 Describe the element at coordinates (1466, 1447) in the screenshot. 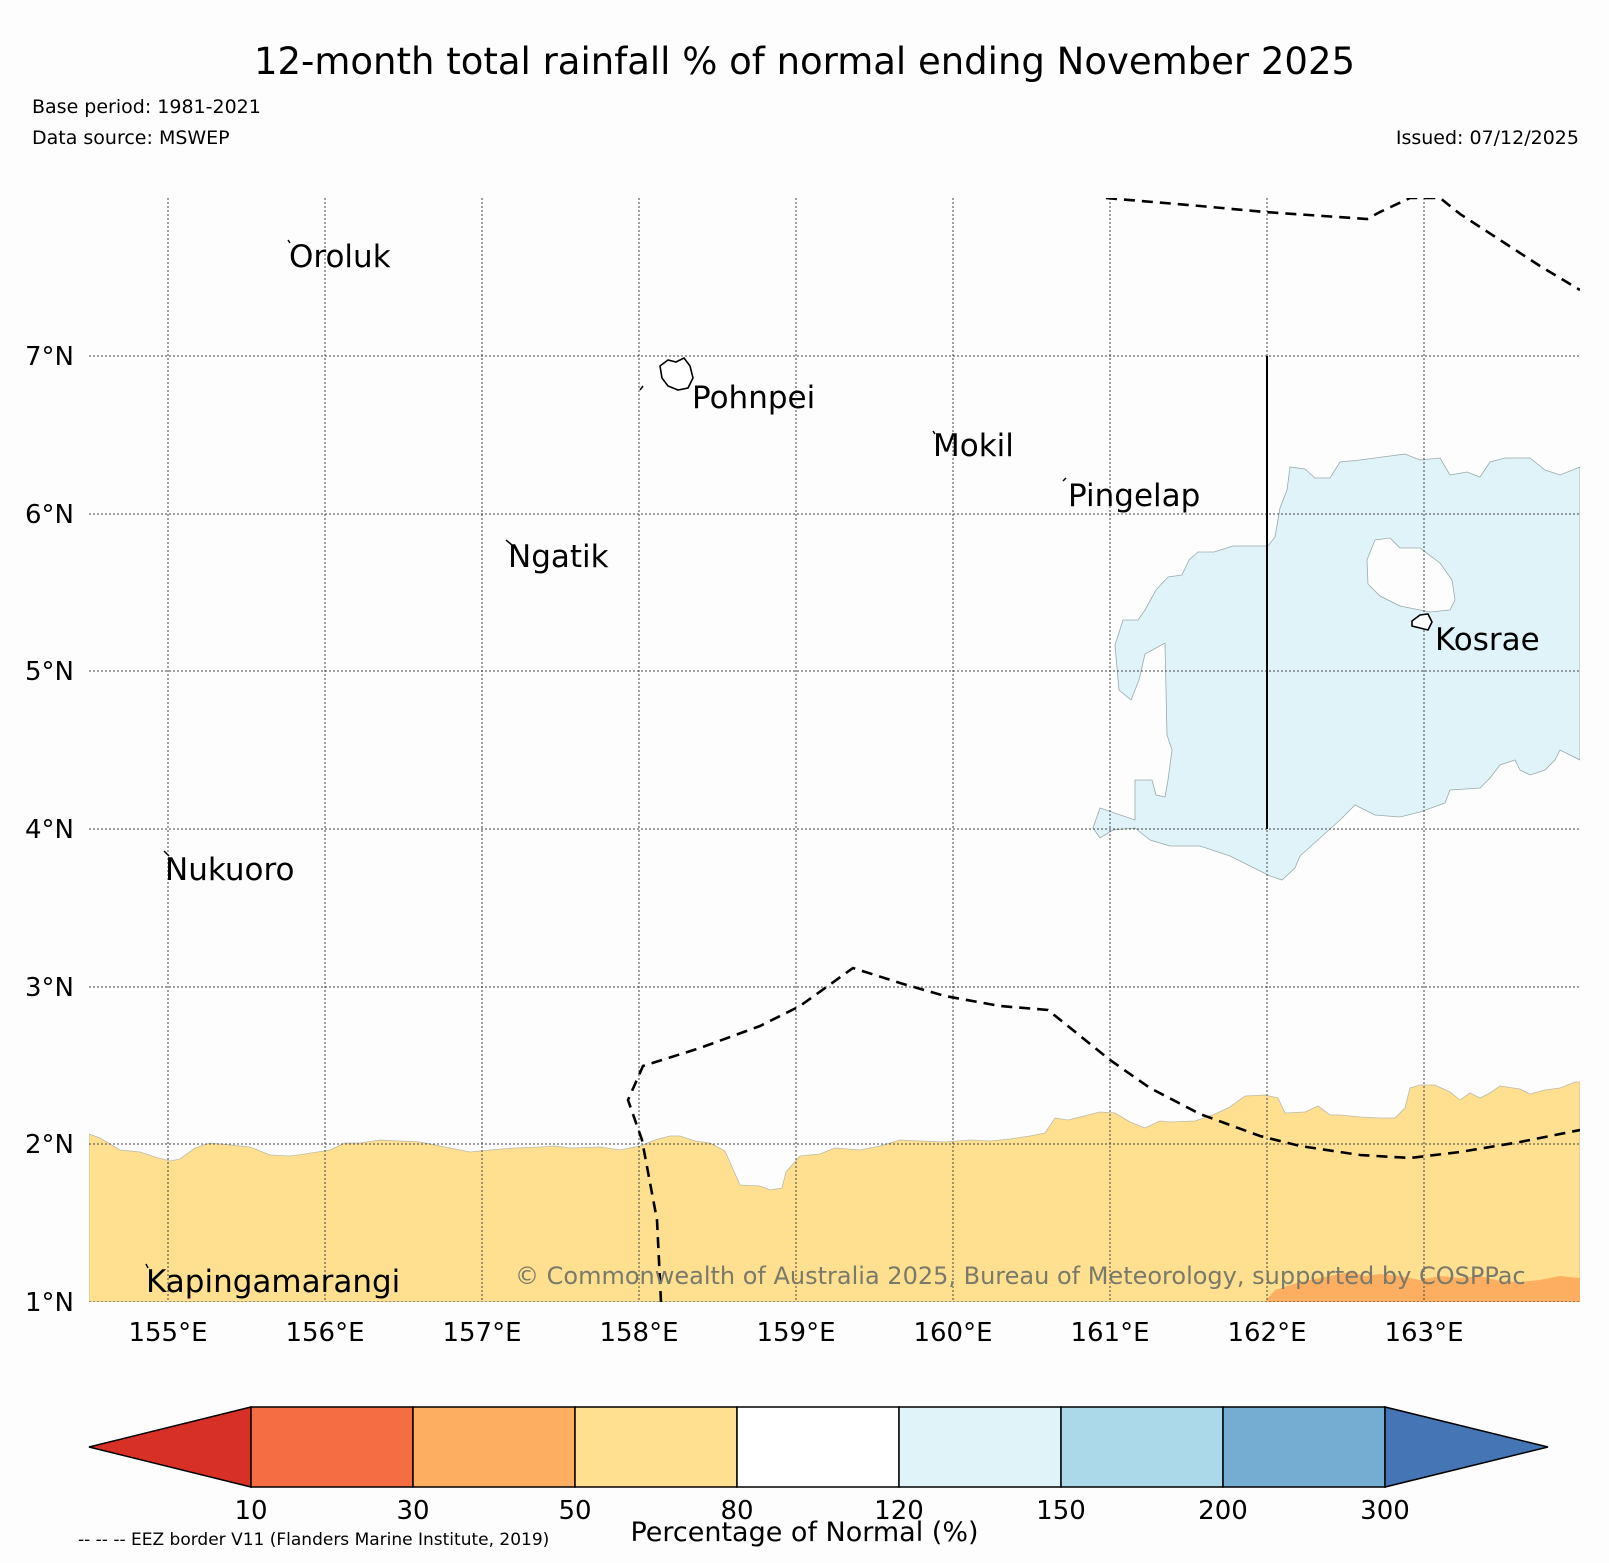

I see `colorbar-extend-high` at that location.